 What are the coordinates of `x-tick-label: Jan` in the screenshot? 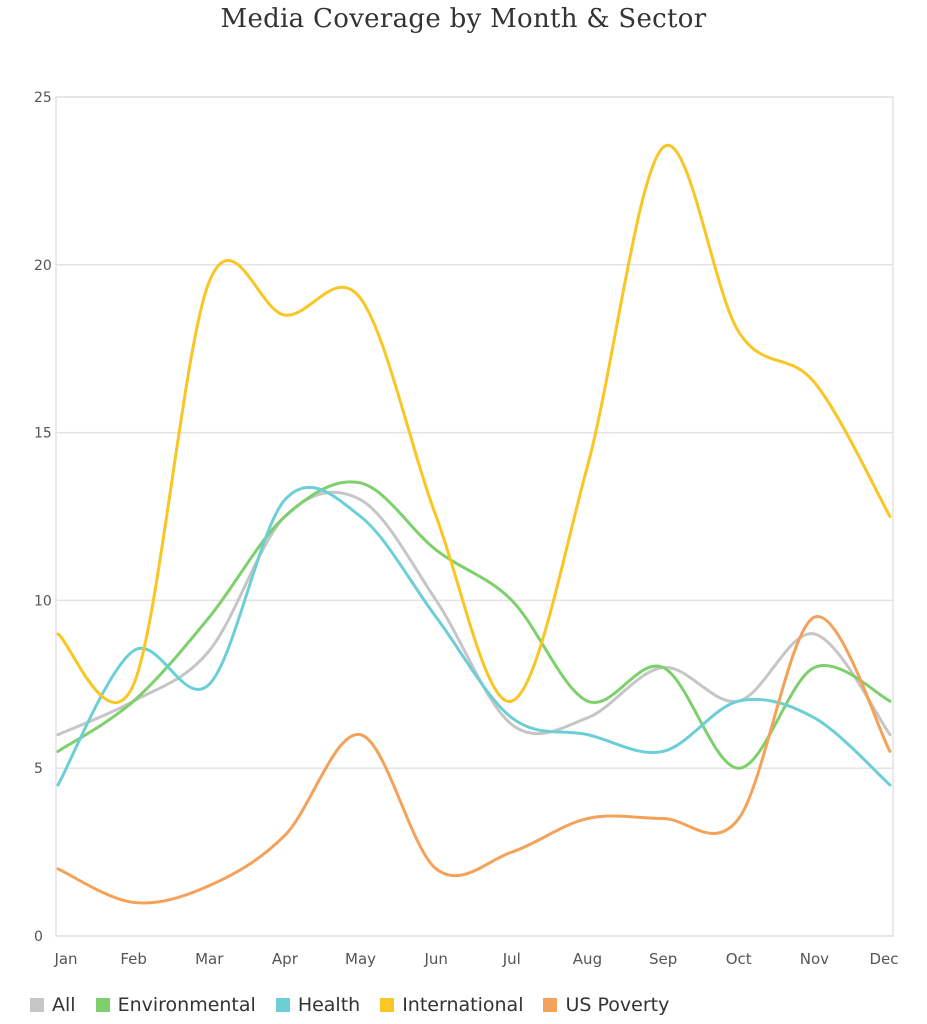 It's located at (65, 959).